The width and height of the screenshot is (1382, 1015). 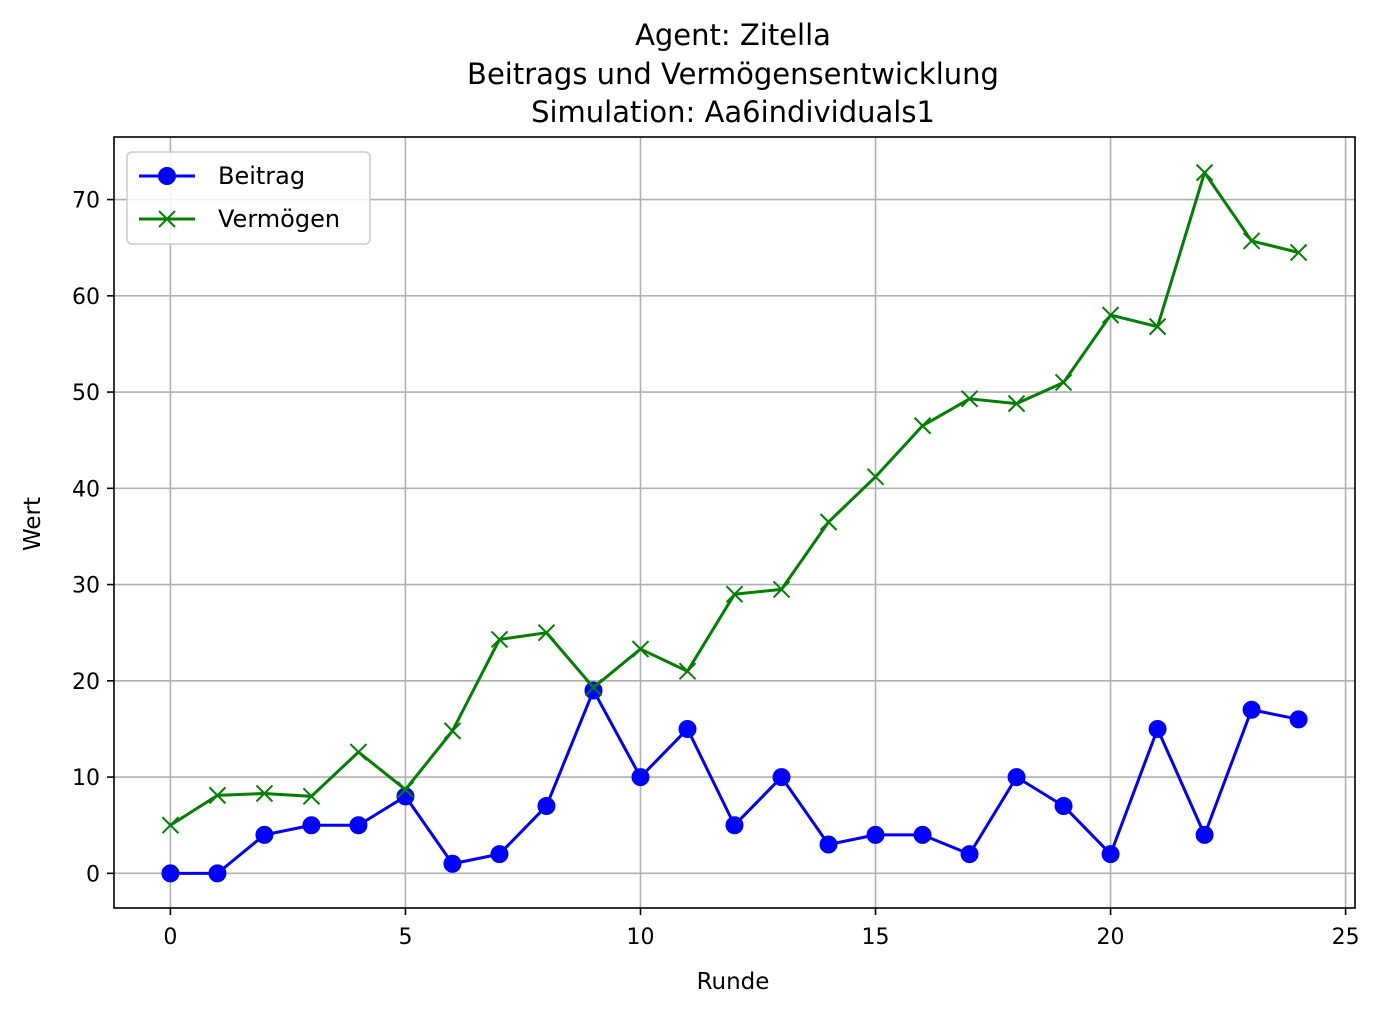 What do you see at coordinates (86, 586) in the screenshot?
I see `y-tick-label: 30` at bounding box center [86, 586].